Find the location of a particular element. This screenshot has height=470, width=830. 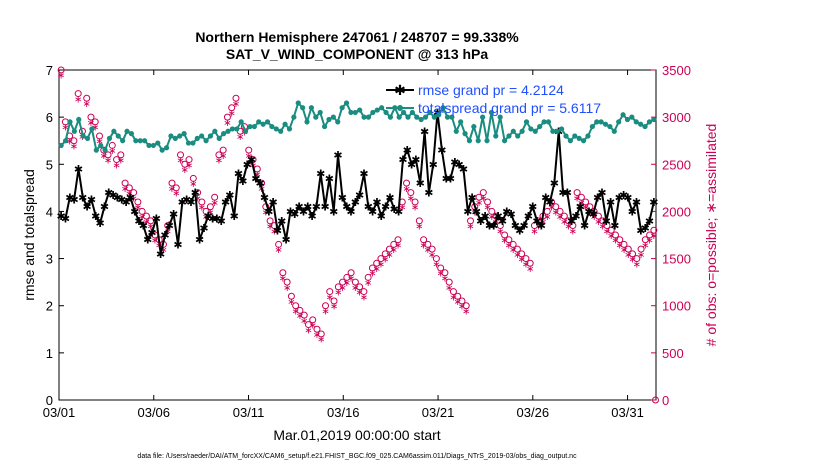

y-tick-label: 5 is located at coordinates (49, 164).